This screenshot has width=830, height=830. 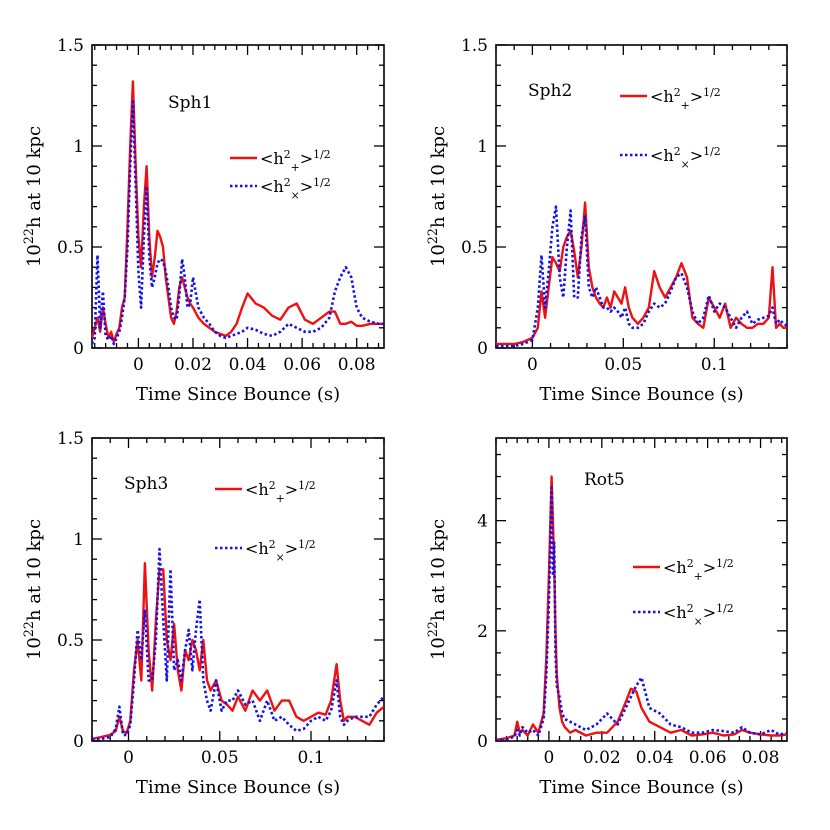 I want to click on panel-title: Sph2, so click(x=550, y=91).